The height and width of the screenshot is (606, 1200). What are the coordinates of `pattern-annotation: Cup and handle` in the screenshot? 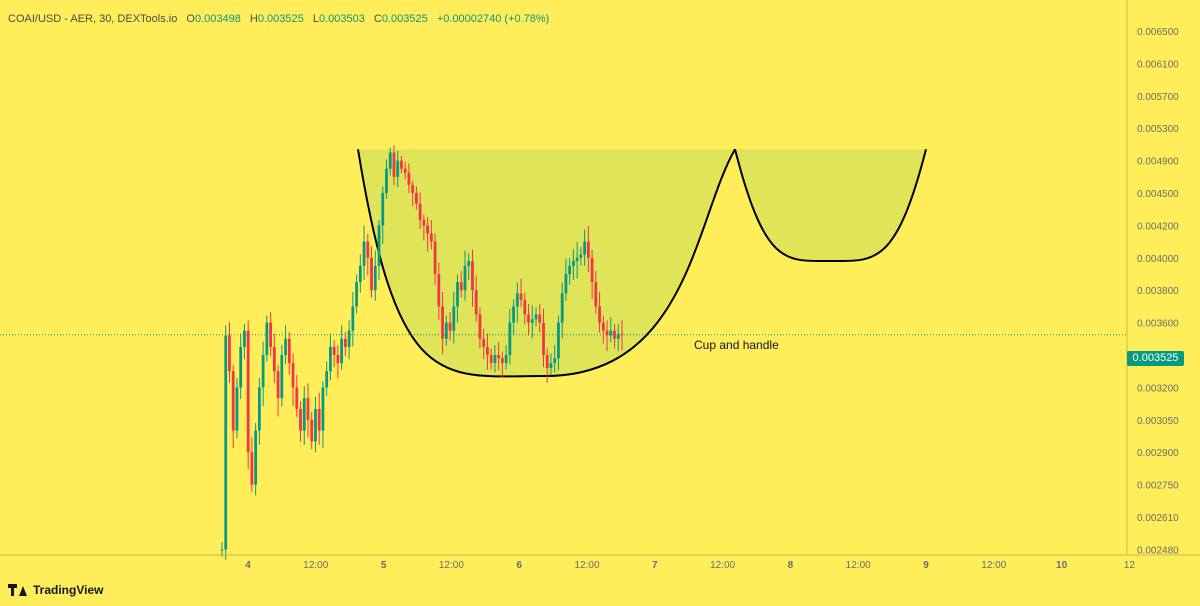 It's located at (736, 345).